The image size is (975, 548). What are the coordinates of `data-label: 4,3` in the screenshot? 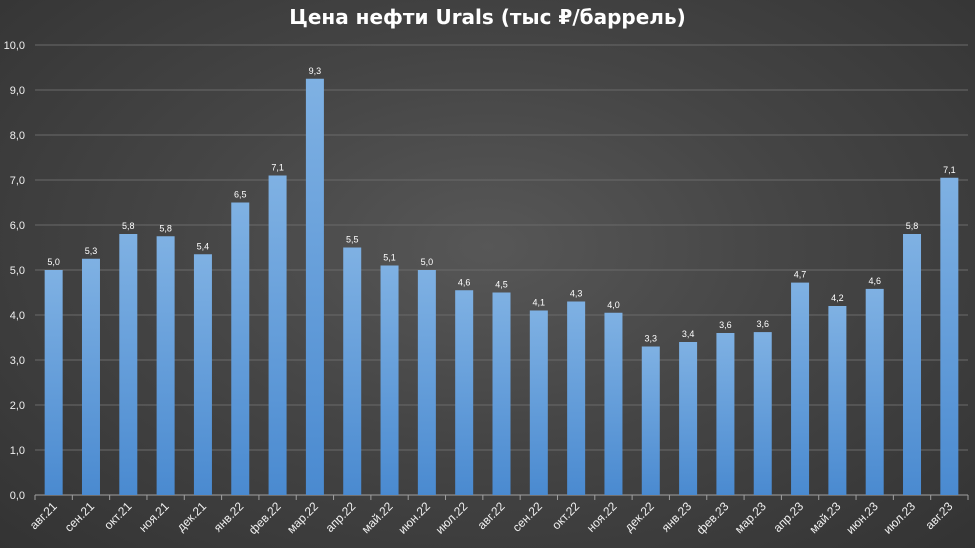 It's located at (576, 294).